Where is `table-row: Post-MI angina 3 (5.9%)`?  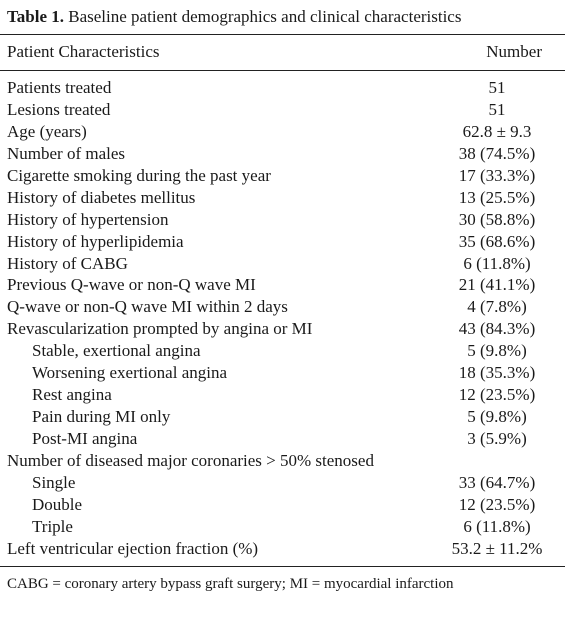 table-row: Post-MI angina 3 (5.9%) is located at coordinates (282, 439).